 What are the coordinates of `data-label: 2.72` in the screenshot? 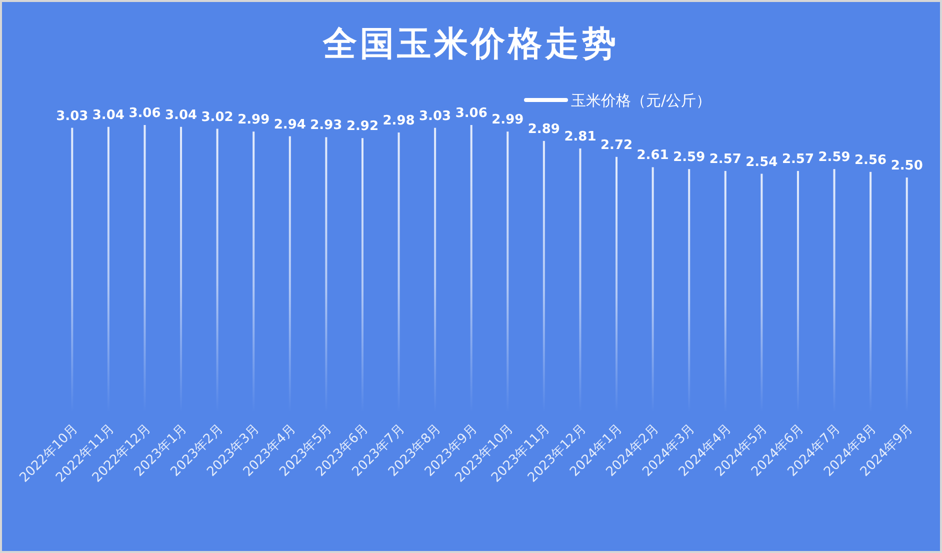 It's located at (616, 145).